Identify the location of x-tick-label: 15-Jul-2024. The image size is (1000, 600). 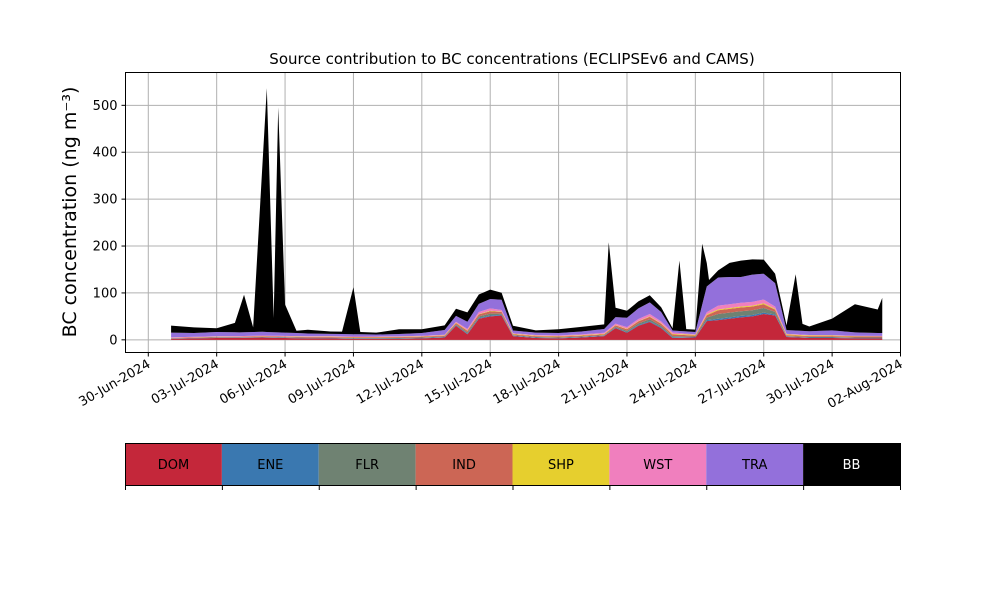
(458, 382).